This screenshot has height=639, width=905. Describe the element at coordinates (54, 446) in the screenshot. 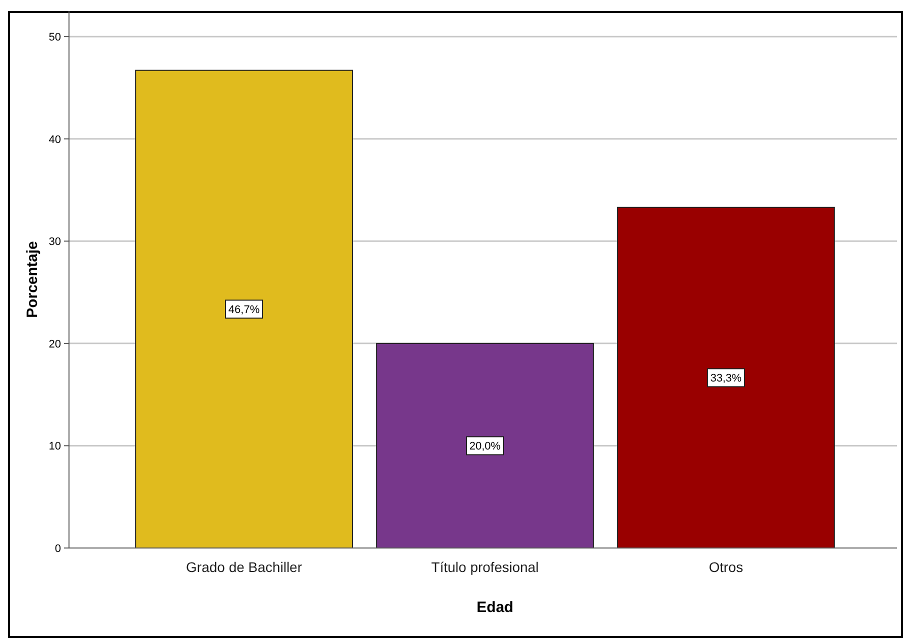

I see `y-tick-label: 10` at that location.